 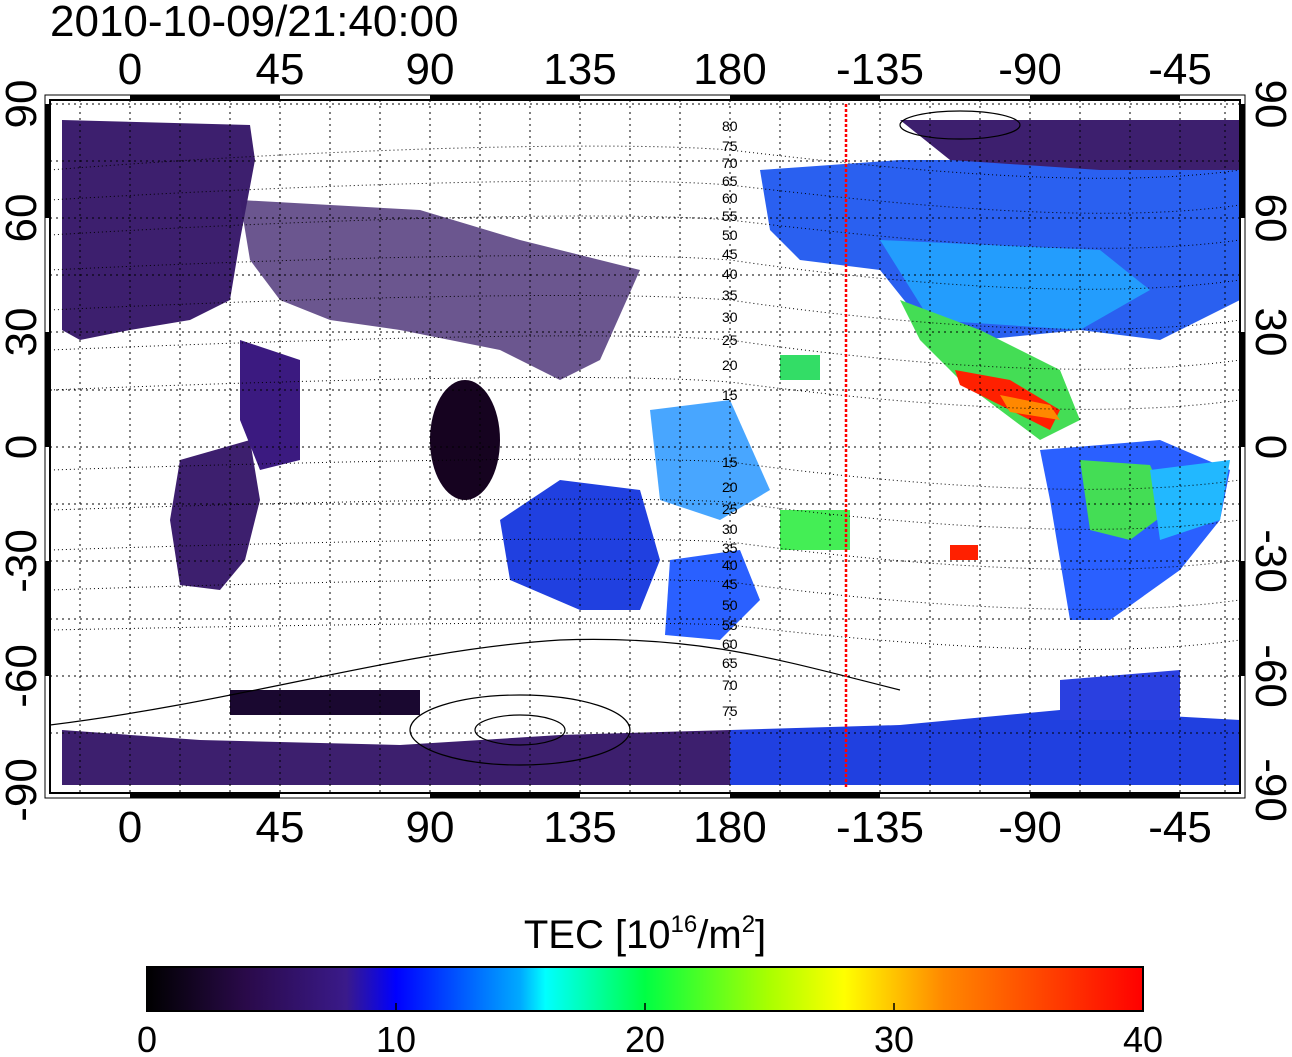 What do you see at coordinates (254, 23) in the screenshot?
I see `timestamp-title: 2010-10-09/21:40:00` at bounding box center [254, 23].